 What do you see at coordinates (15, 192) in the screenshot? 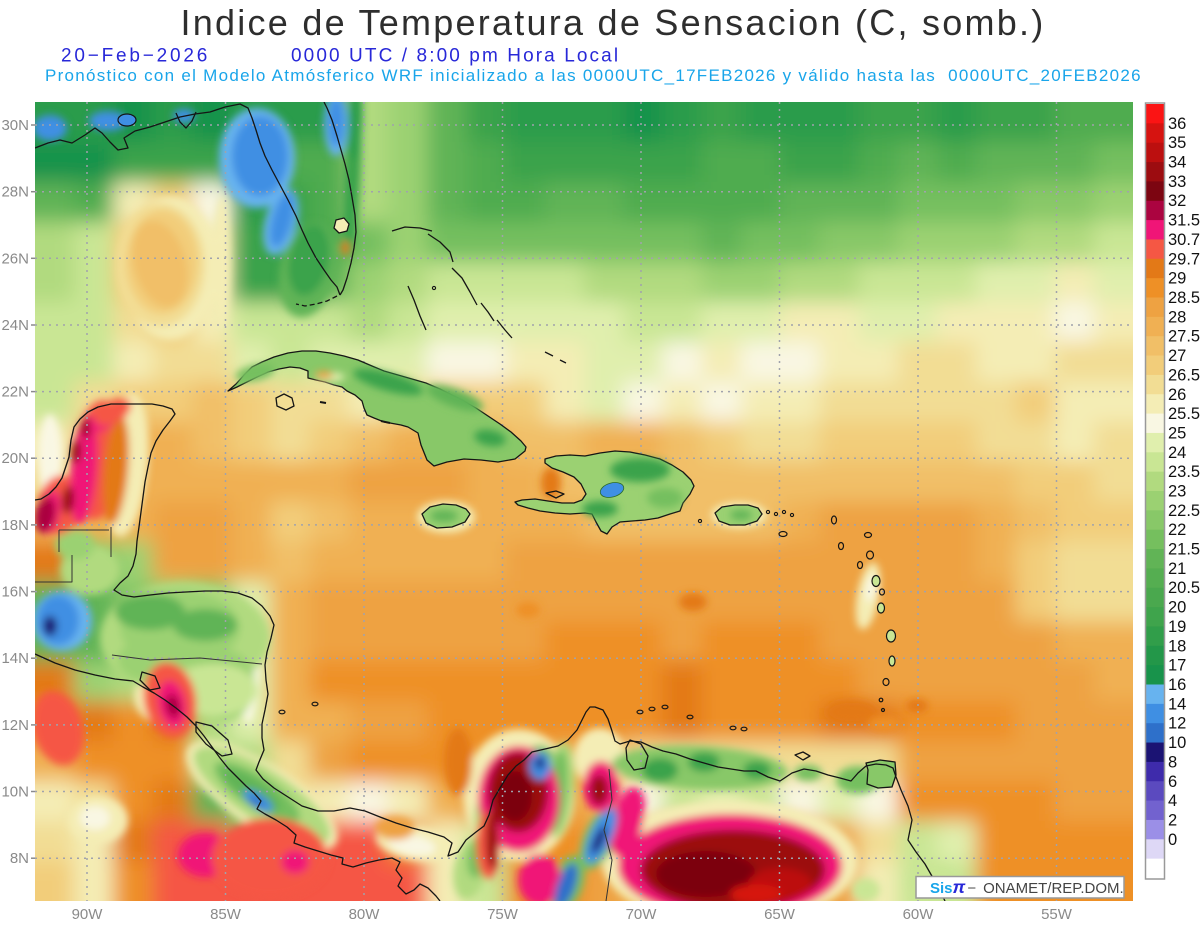
I see `svg-text: 28N` at bounding box center [15, 192].